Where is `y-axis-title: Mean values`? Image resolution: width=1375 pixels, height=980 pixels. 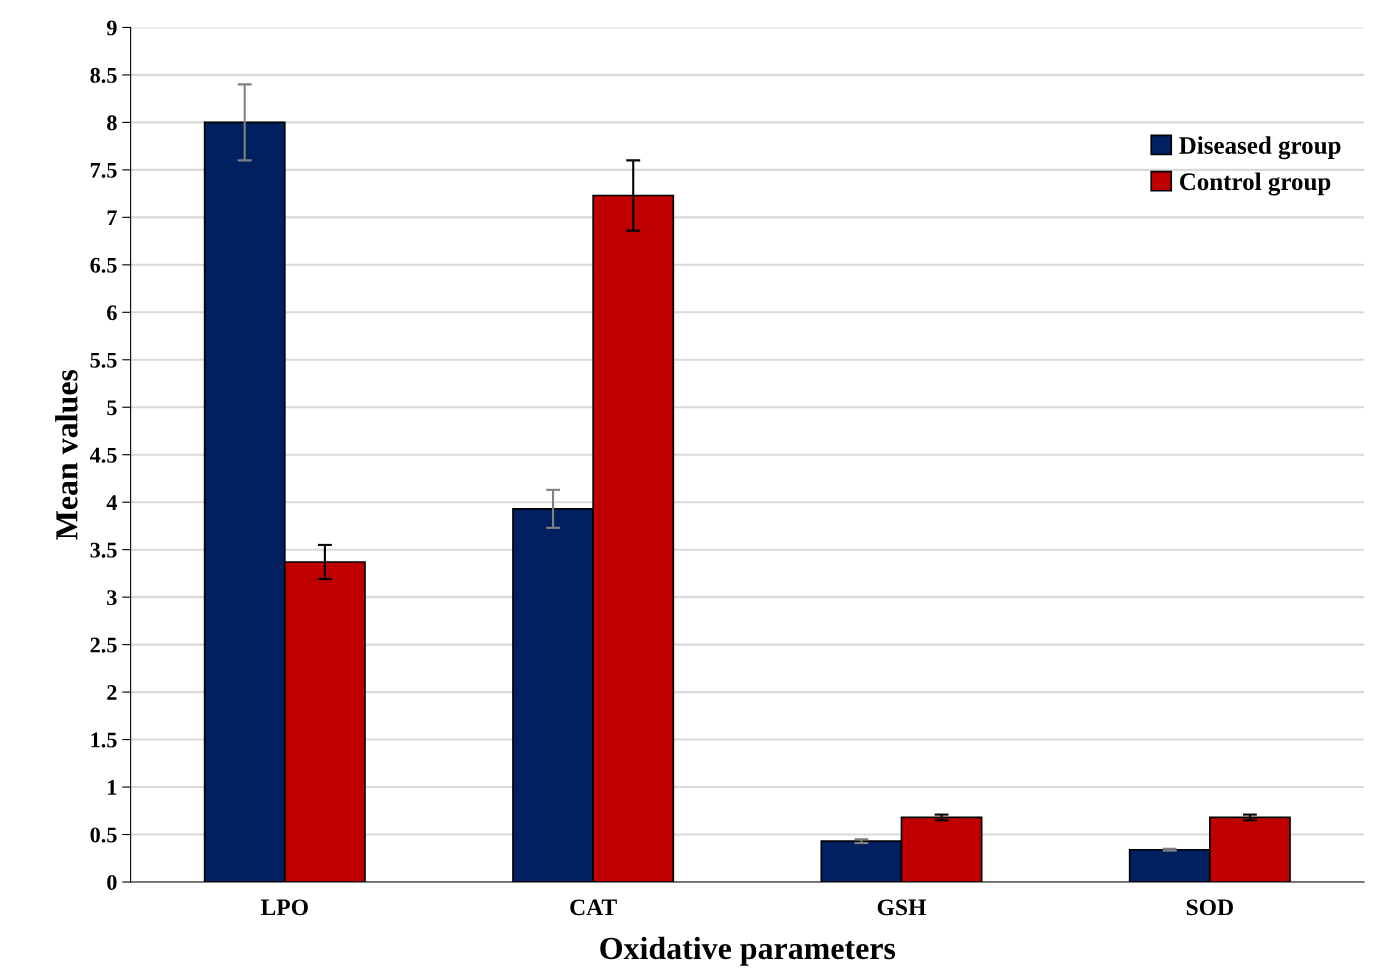 y-axis-title: Mean values is located at coordinates (66, 454).